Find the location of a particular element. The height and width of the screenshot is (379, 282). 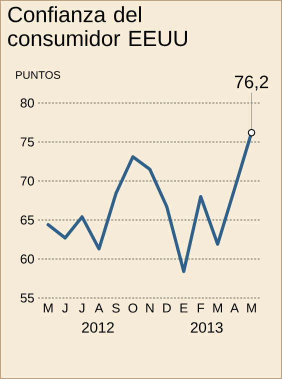

data-label: 76,2 is located at coordinates (251, 83).